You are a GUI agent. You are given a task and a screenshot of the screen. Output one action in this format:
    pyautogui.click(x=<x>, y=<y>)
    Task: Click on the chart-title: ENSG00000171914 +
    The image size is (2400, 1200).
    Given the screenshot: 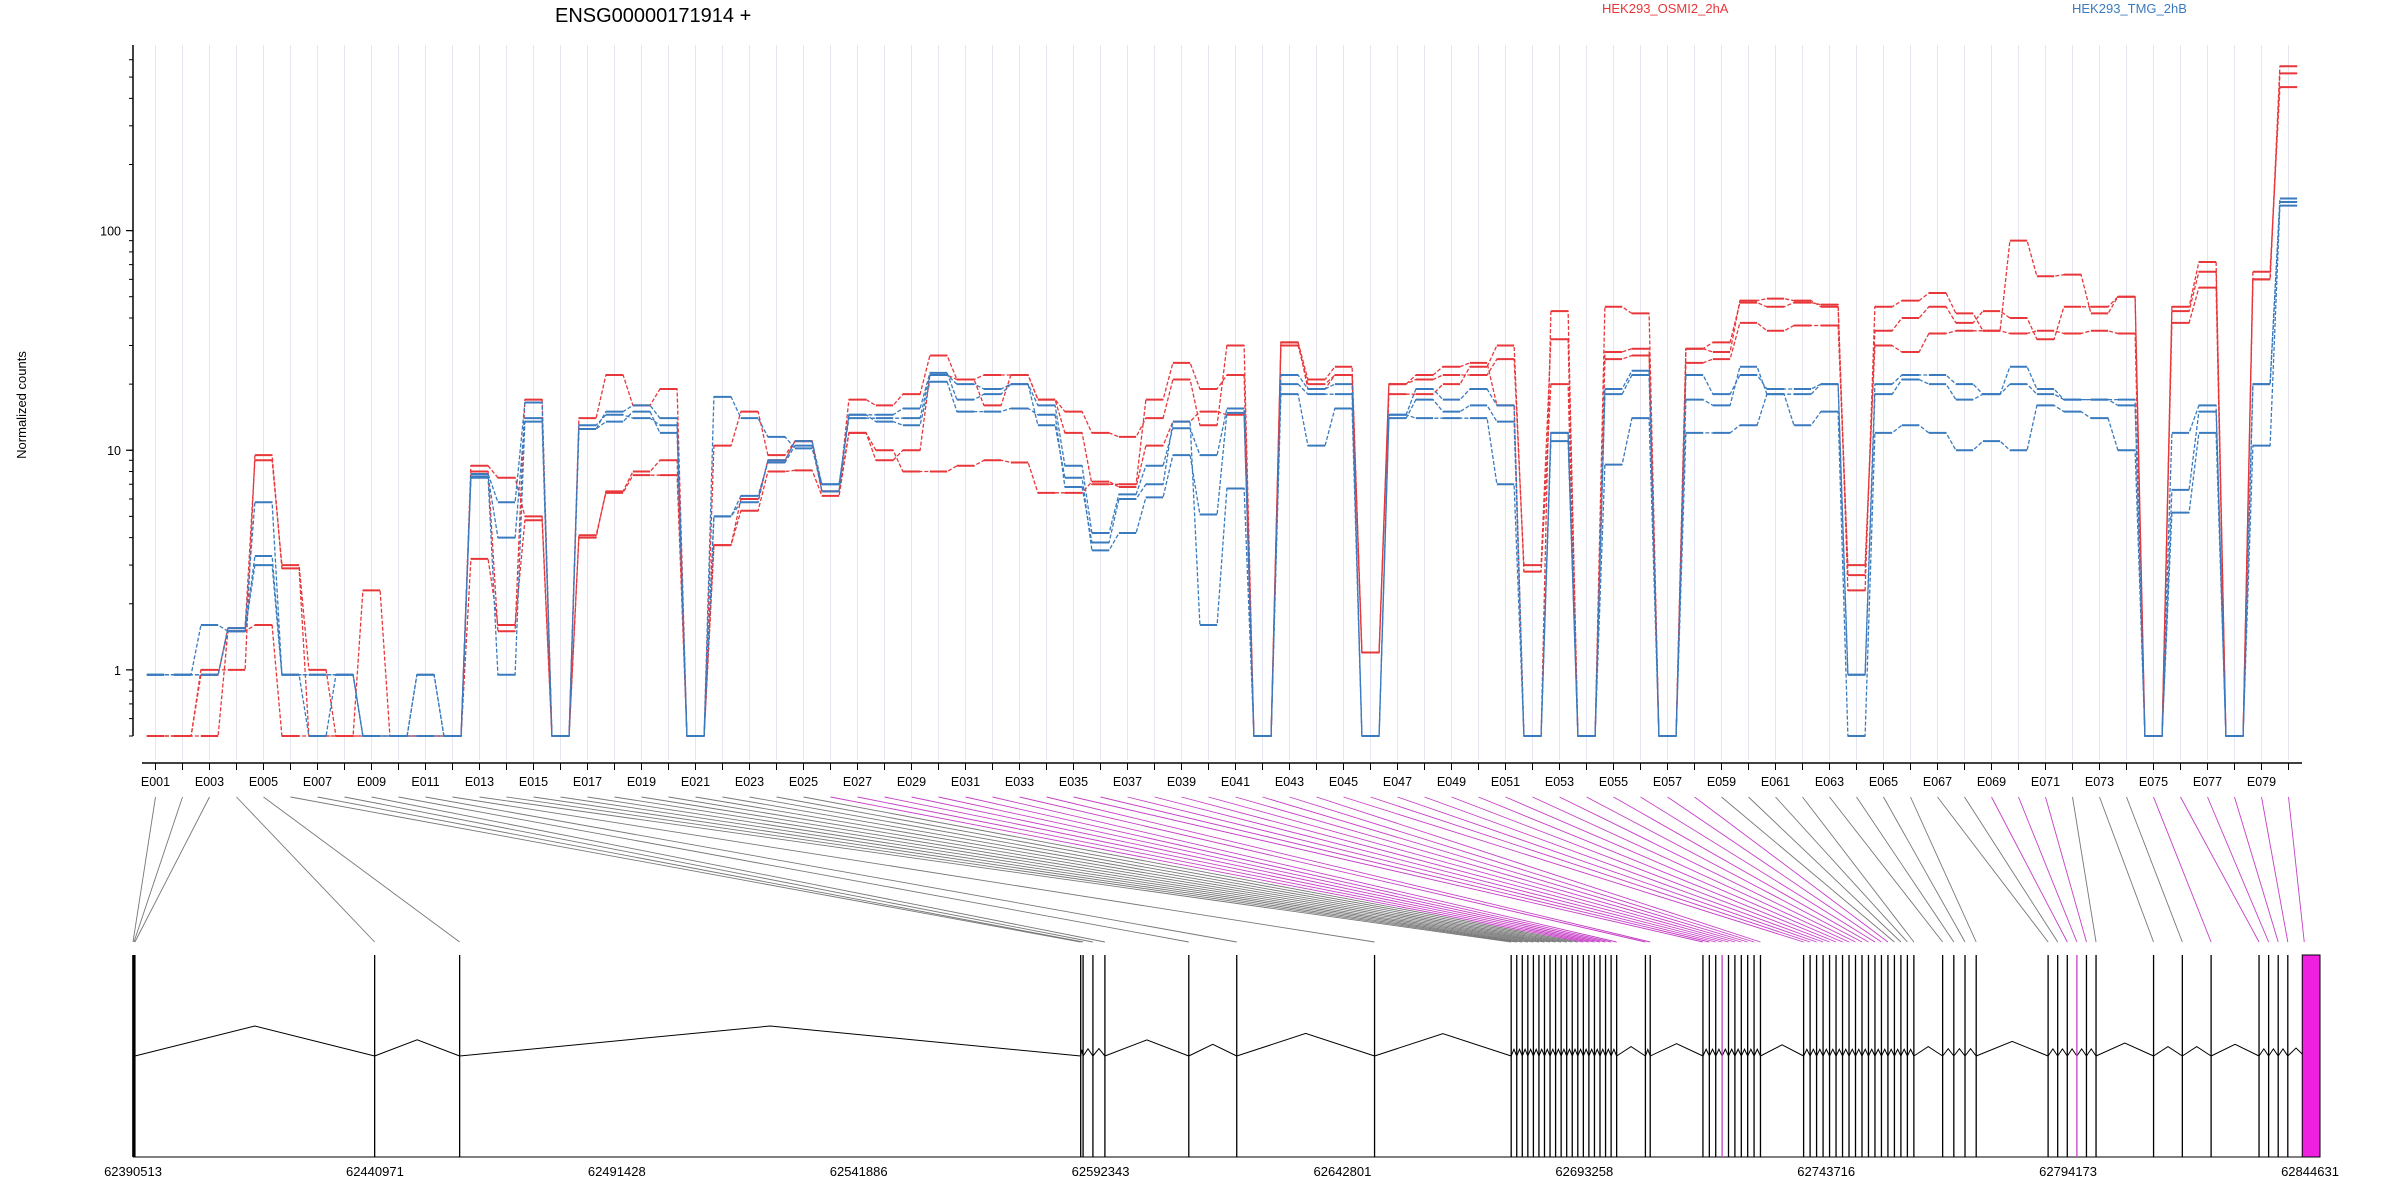 What is the action you would take?
    pyautogui.click(x=653, y=16)
    